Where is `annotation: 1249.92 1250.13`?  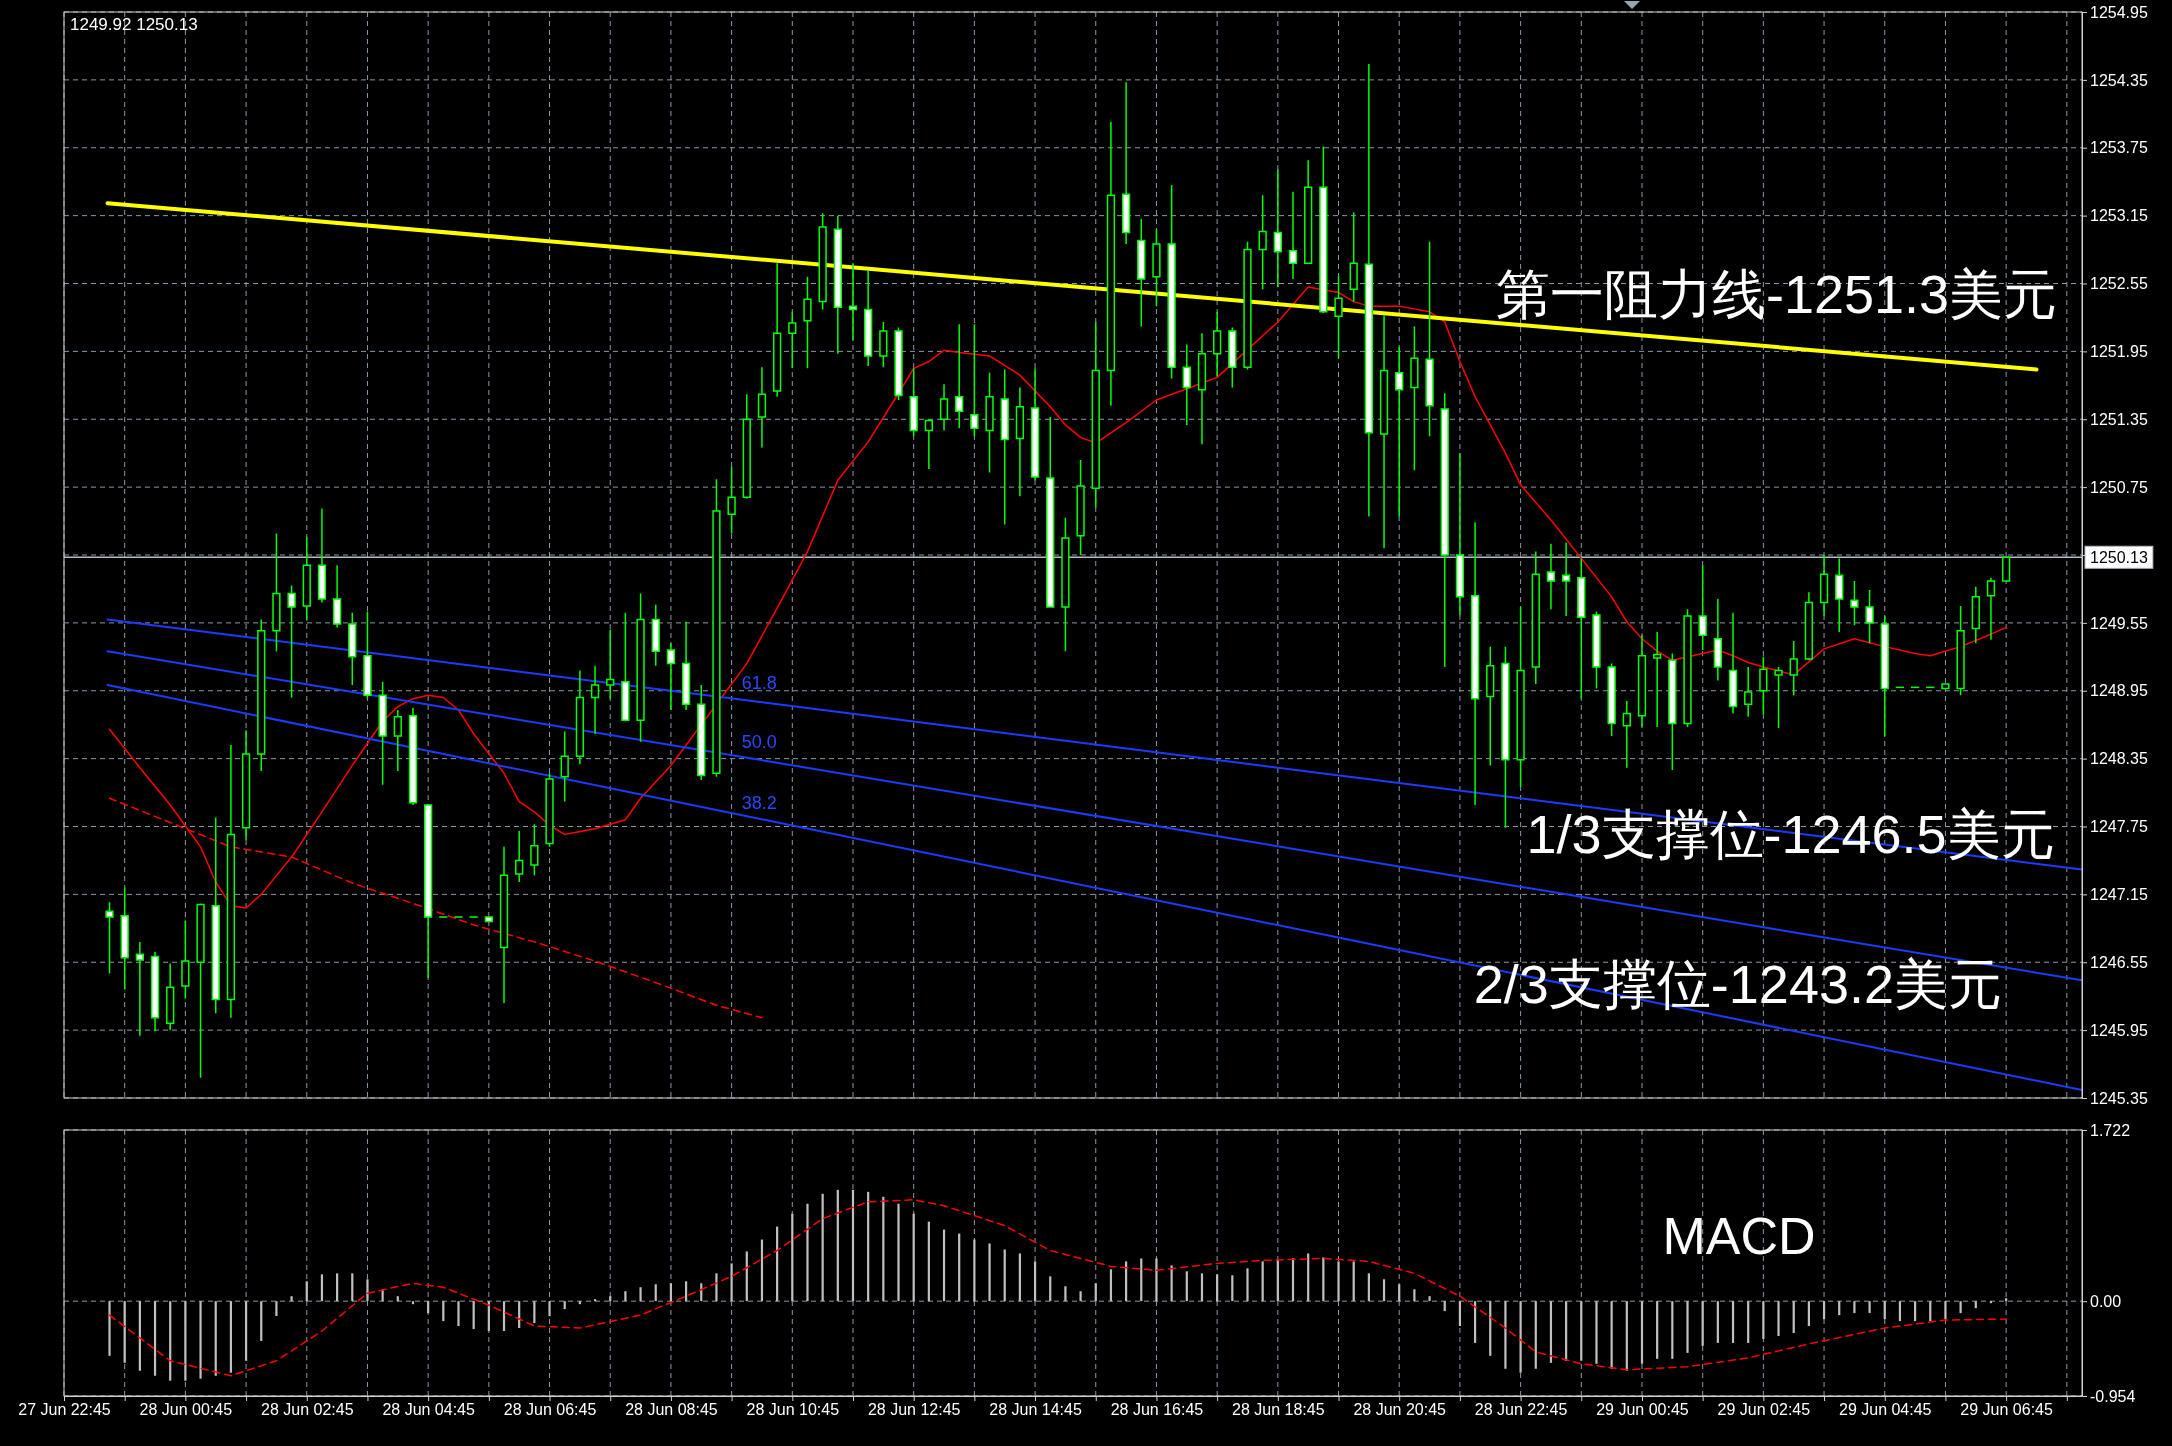
annotation: 1249.92 1250.13 is located at coordinates (134, 24).